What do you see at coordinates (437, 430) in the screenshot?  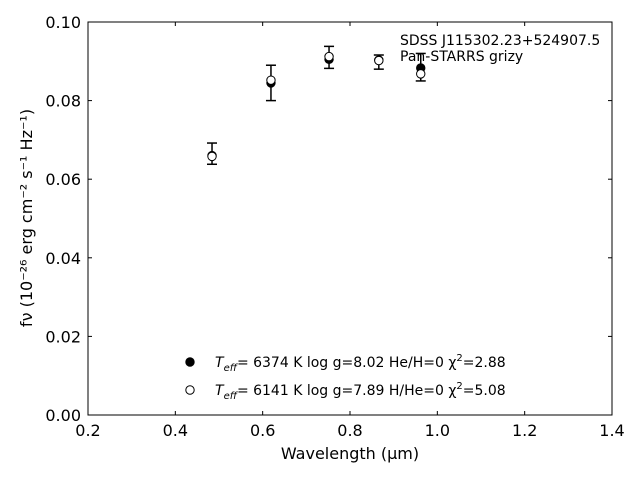 I see `x-tick-label: 1.0` at bounding box center [437, 430].